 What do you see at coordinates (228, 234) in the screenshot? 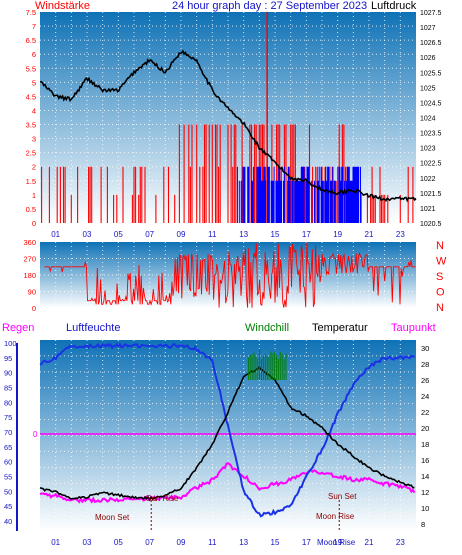
I see `panel1-time-ticks: 01 03 05 07 09 11 13 15 17 19 21 23` at bounding box center [228, 234].